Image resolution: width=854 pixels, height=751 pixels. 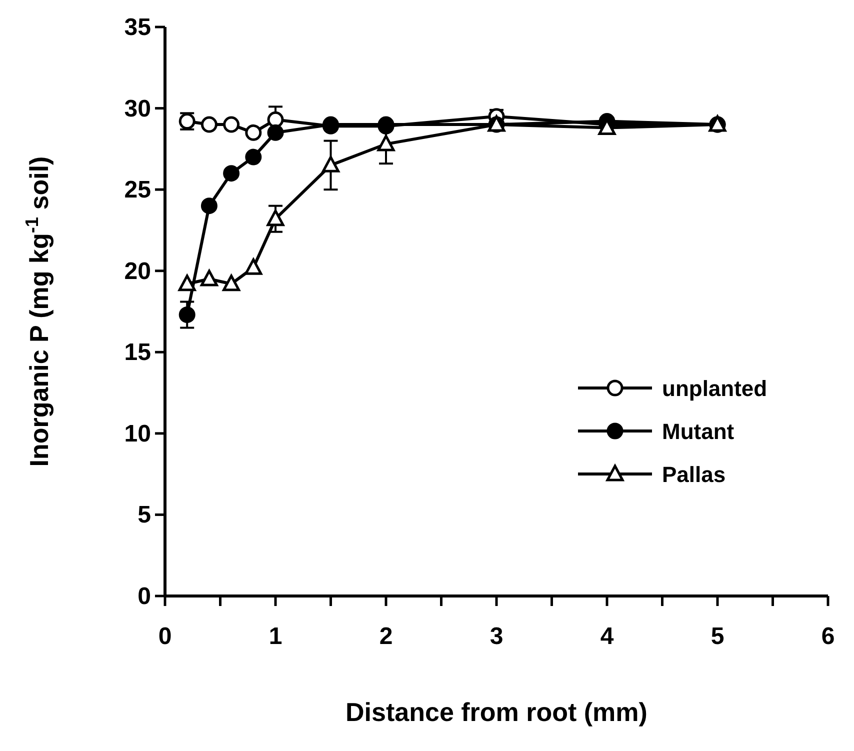 What do you see at coordinates (137, 190) in the screenshot?
I see `y-tick-label: 25` at bounding box center [137, 190].